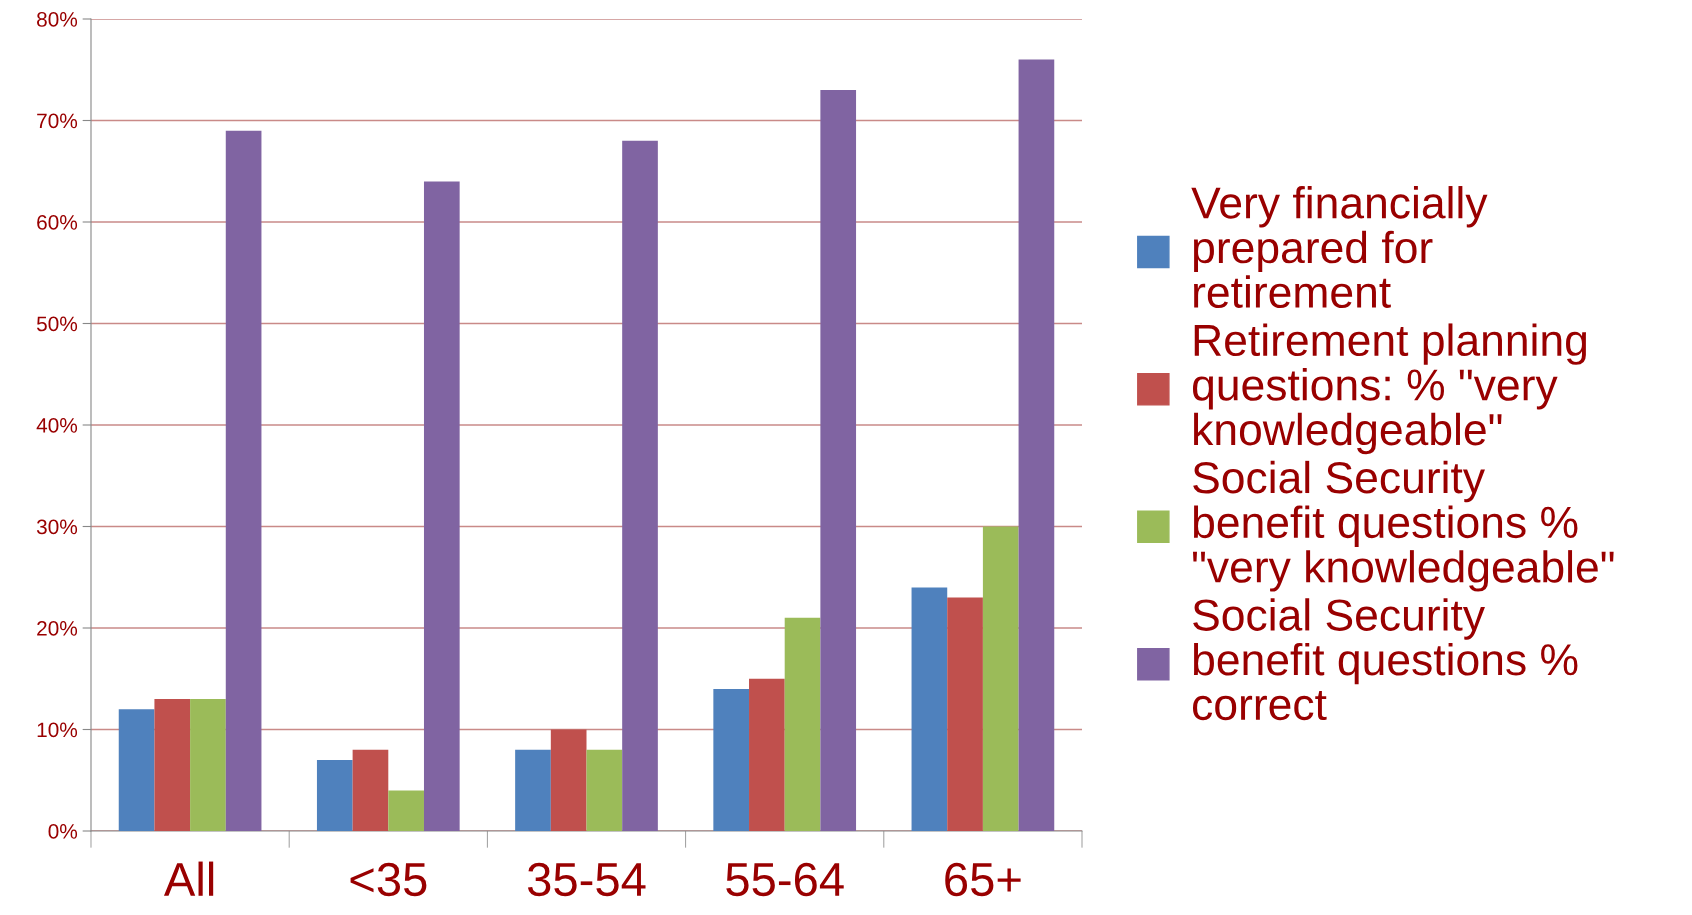 Image resolution: width=1692 pixels, height=915 pixels. I want to click on y-tick-label: 20%, so click(57, 628).